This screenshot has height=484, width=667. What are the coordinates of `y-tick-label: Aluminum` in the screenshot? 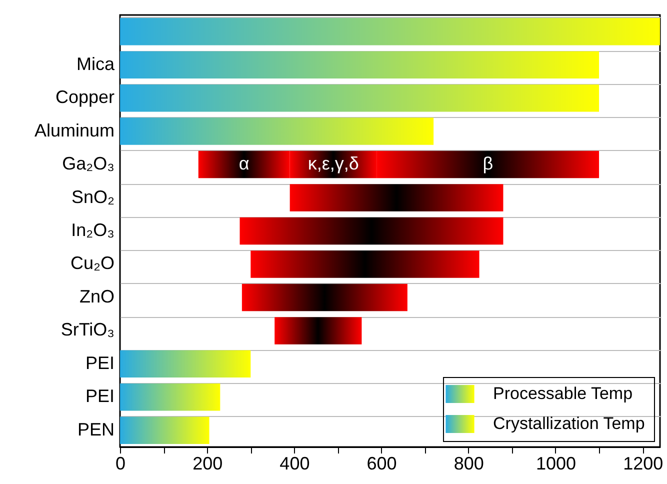 It's located at (74, 130).